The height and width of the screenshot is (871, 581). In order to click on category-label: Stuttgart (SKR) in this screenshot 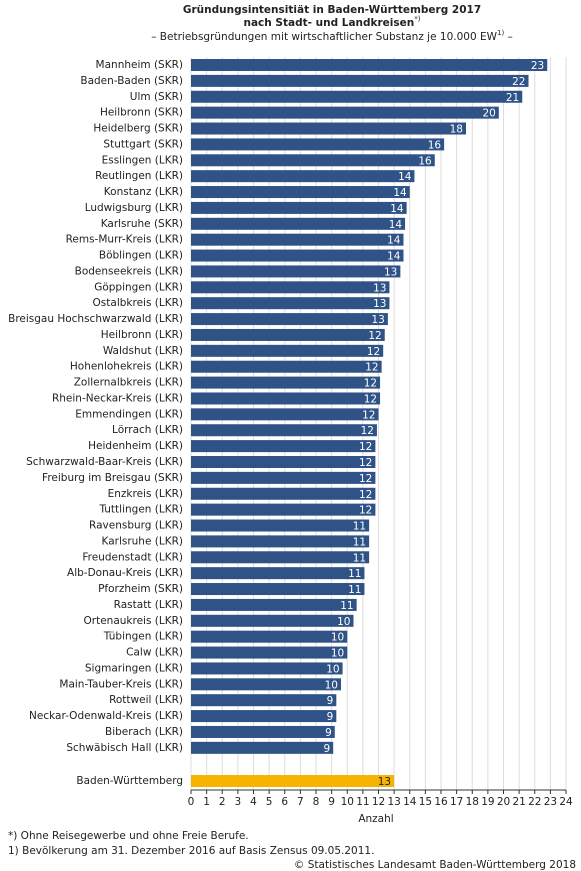, I will do `click(143, 144)`.